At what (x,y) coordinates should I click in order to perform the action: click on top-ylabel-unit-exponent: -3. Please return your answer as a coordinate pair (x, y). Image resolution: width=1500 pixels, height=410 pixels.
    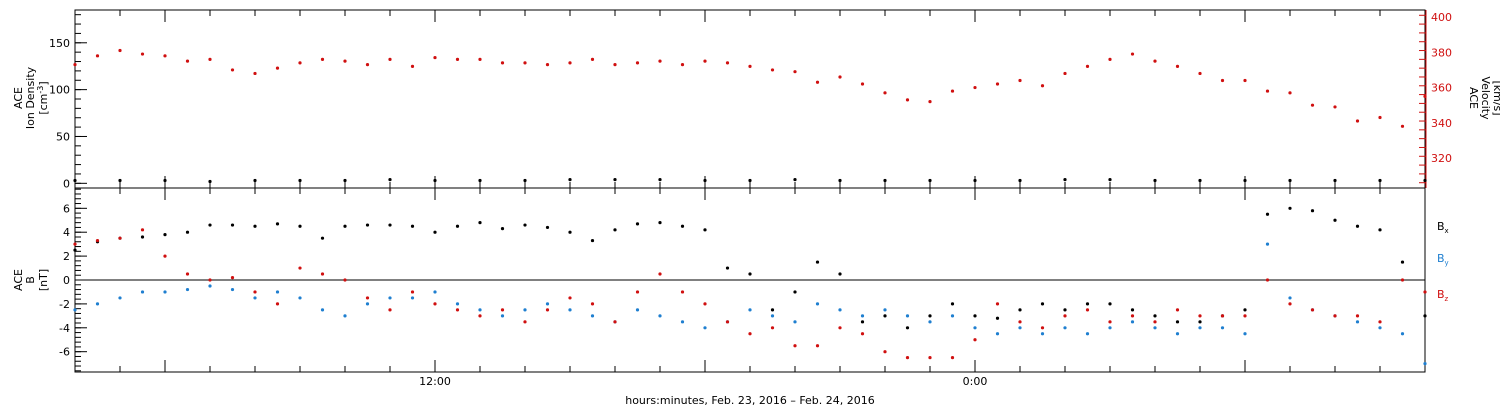
    Looking at the image, I should click on (40, 90).